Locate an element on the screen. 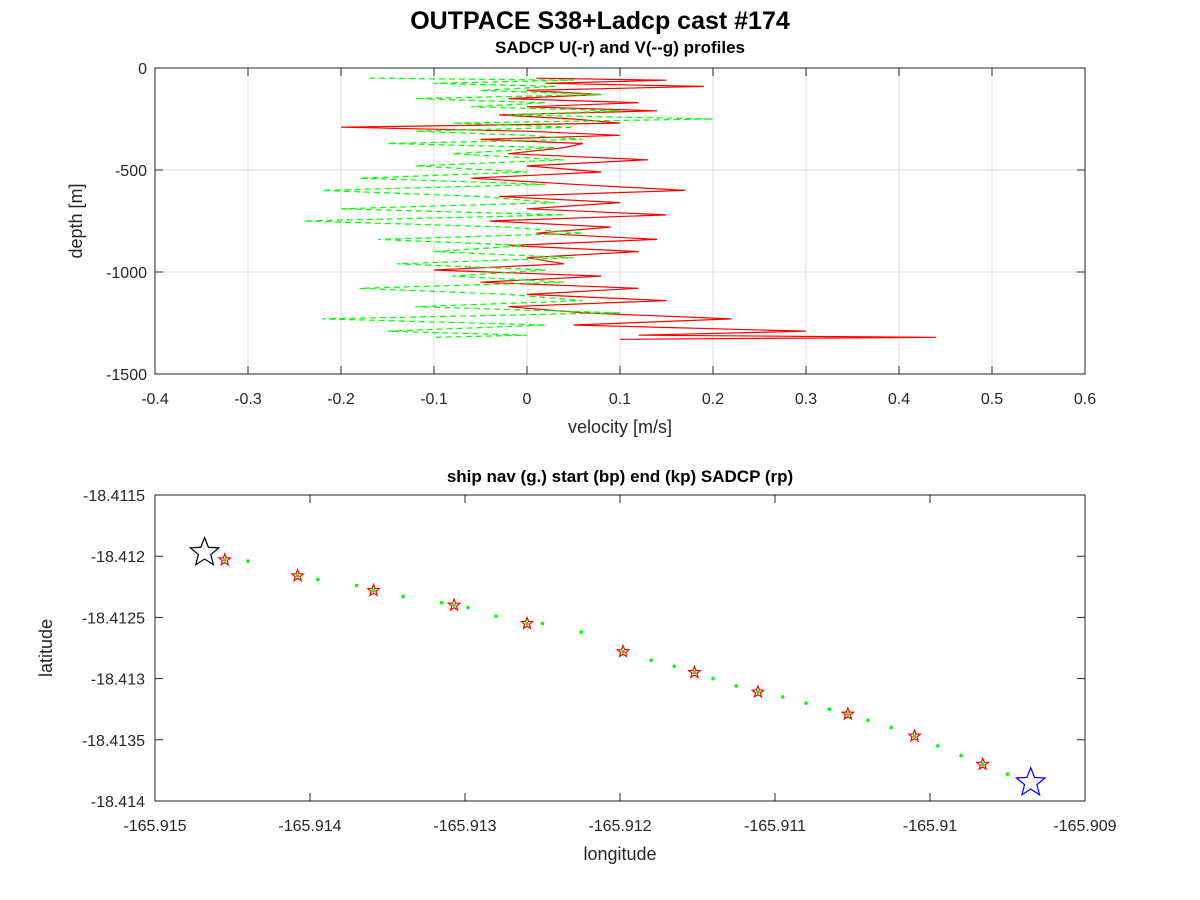 This screenshot has width=1200, height=900. profile-series-v is located at coordinates (508, 207).